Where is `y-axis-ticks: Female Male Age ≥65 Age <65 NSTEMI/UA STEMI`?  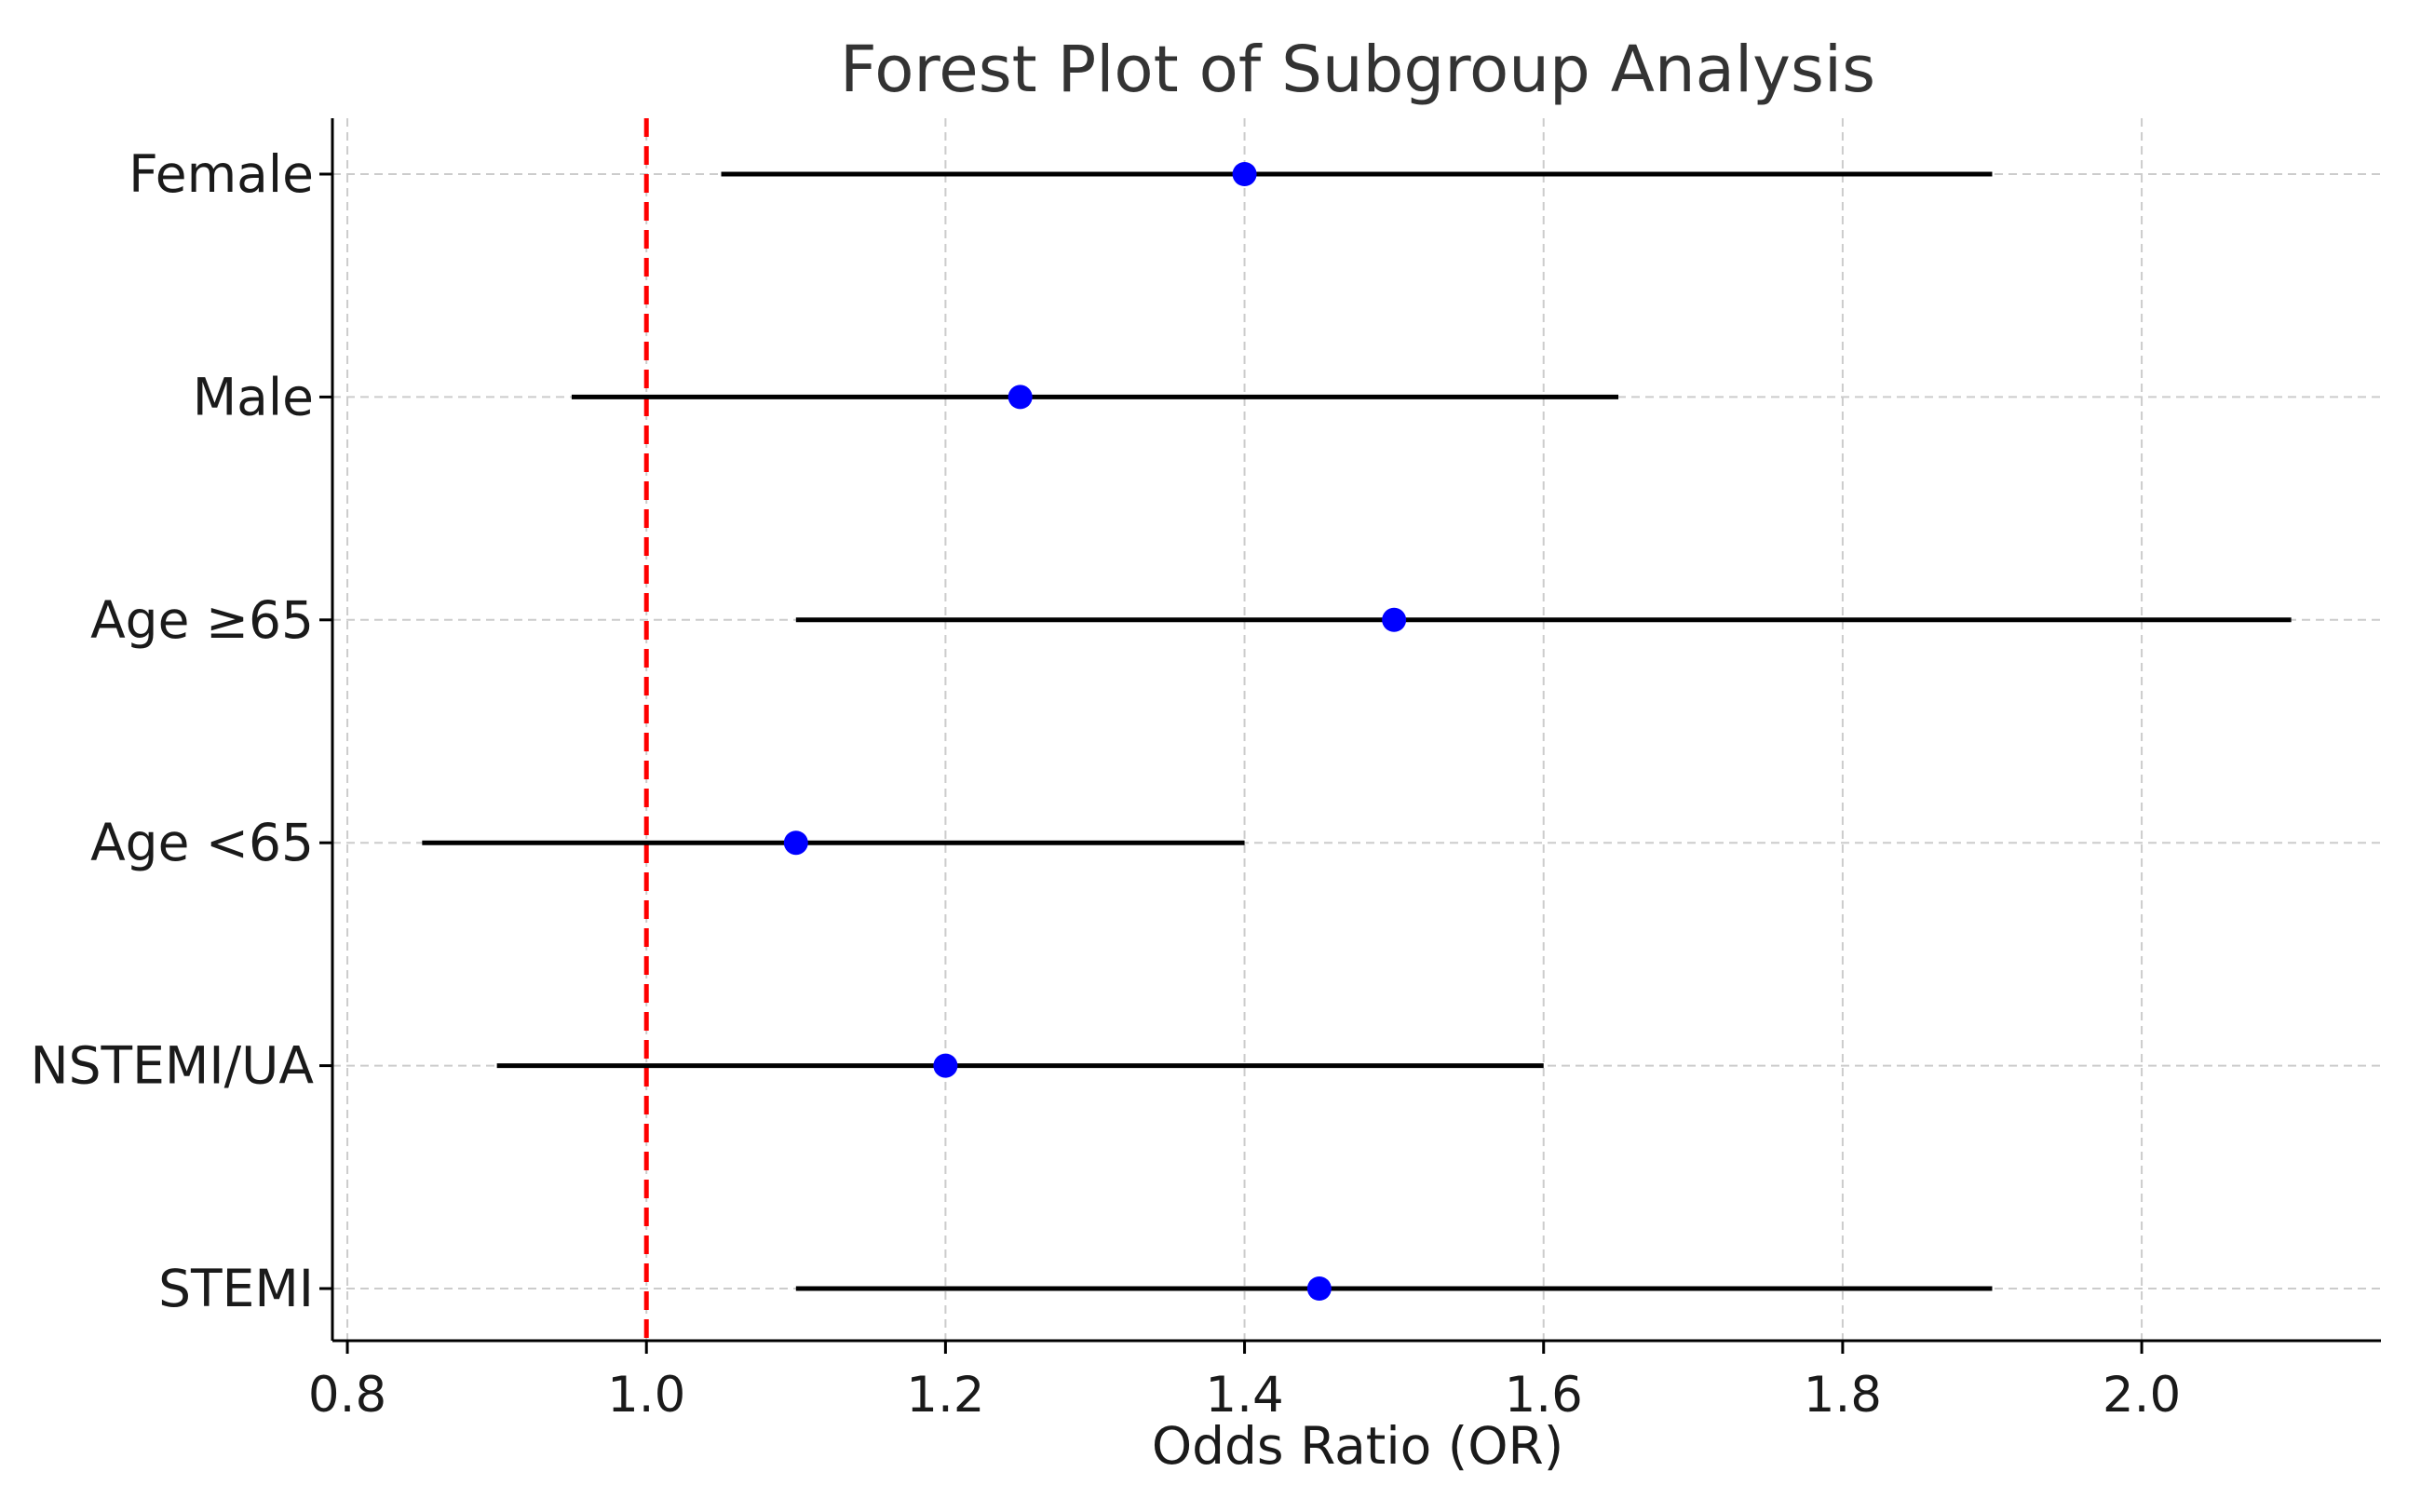 y-axis-ticks: Female Male Age ≥65 Age <65 NSTEMI/UA STEMI is located at coordinates (181, 731).